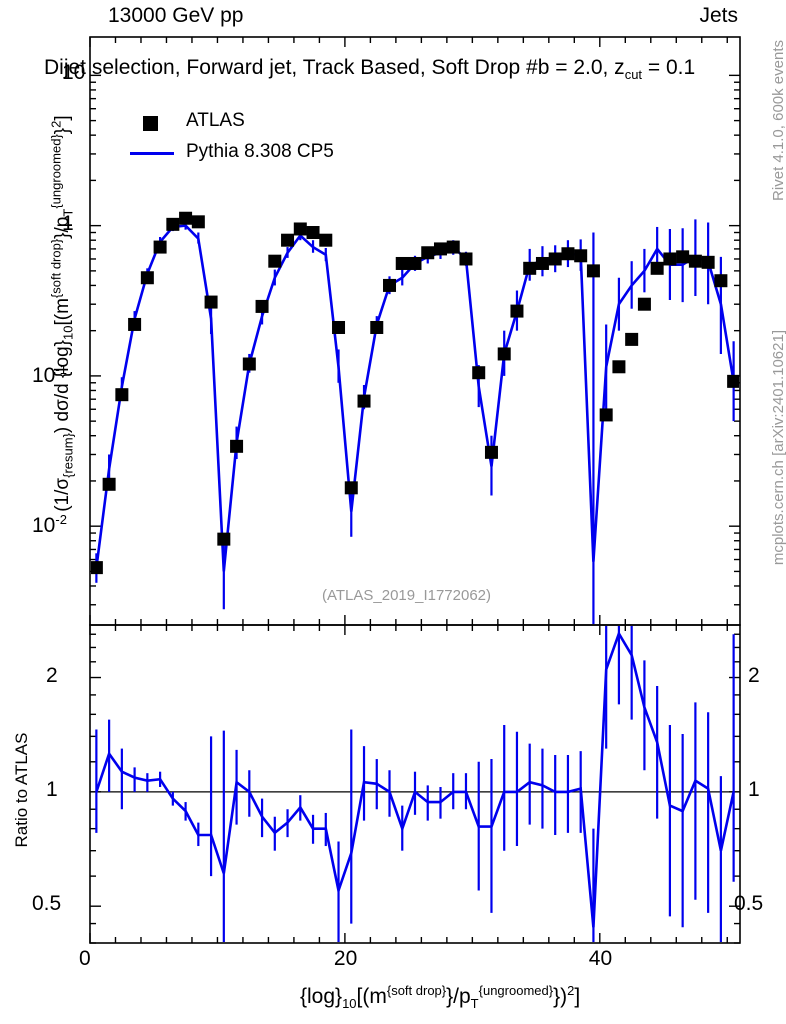 The image size is (786, 1024). Describe the element at coordinates (345, 958) in the screenshot. I see `x-tick-label: 20` at that location.